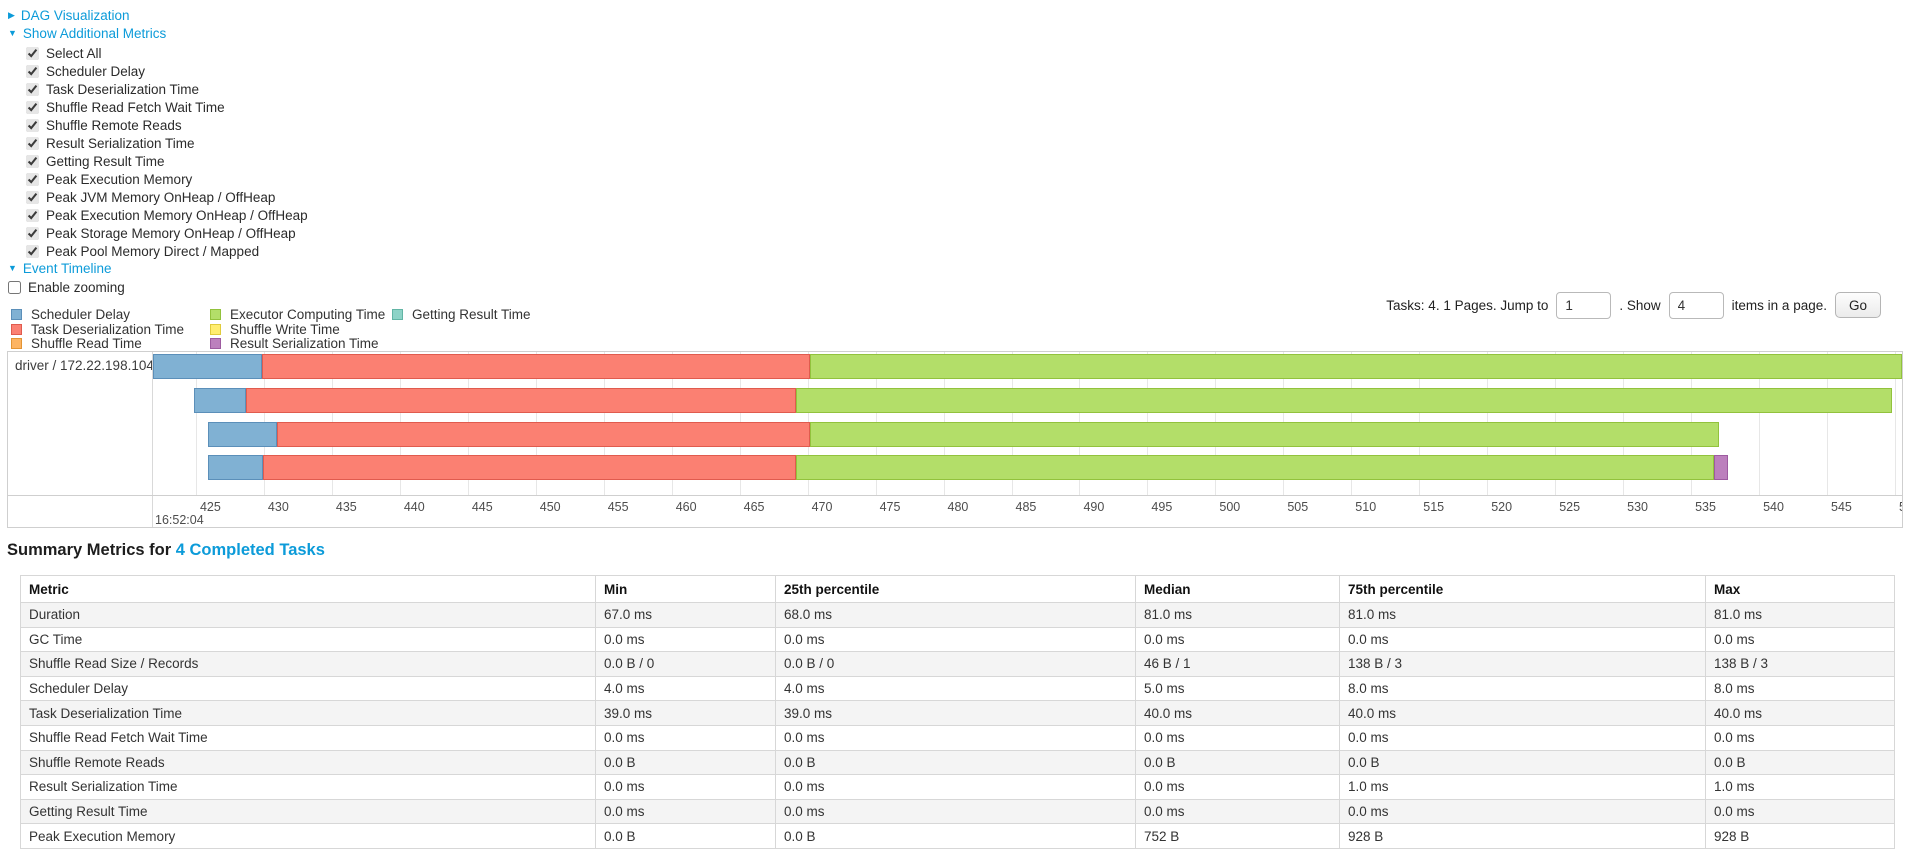 The image size is (1907, 865). What do you see at coordinates (16, 344) in the screenshot?
I see `legend-swatch-shuffle_read` at bounding box center [16, 344].